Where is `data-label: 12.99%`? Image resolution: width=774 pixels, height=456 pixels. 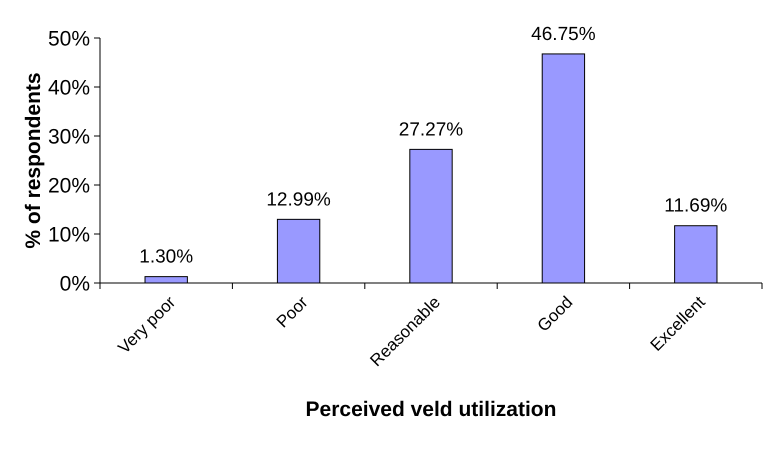 data-label: 12.99% is located at coordinates (298, 199).